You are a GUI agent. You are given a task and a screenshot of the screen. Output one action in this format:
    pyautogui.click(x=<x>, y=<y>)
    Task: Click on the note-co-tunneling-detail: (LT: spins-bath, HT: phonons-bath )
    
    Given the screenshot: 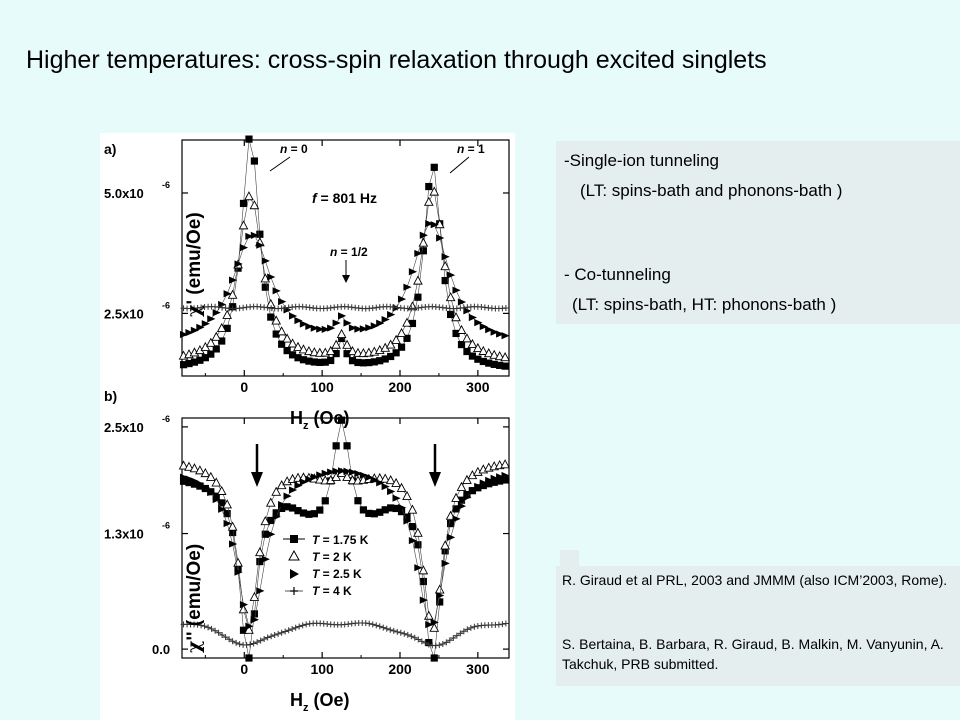 What is the action you would take?
    pyautogui.click(x=704, y=304)
    